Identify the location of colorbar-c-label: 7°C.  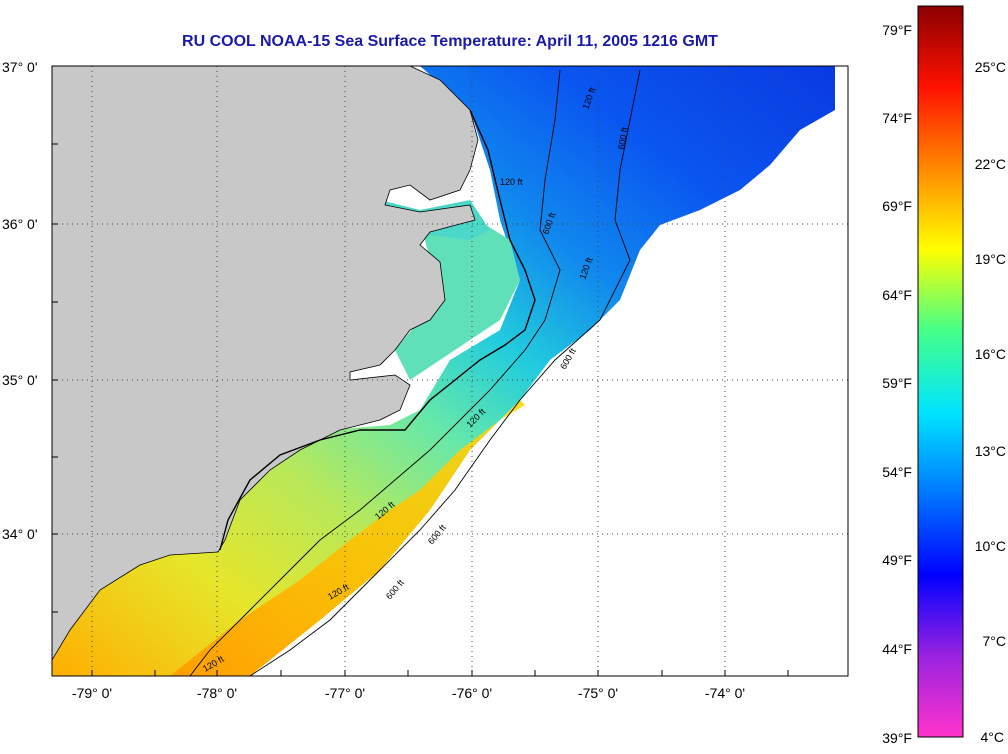
(995, 641).